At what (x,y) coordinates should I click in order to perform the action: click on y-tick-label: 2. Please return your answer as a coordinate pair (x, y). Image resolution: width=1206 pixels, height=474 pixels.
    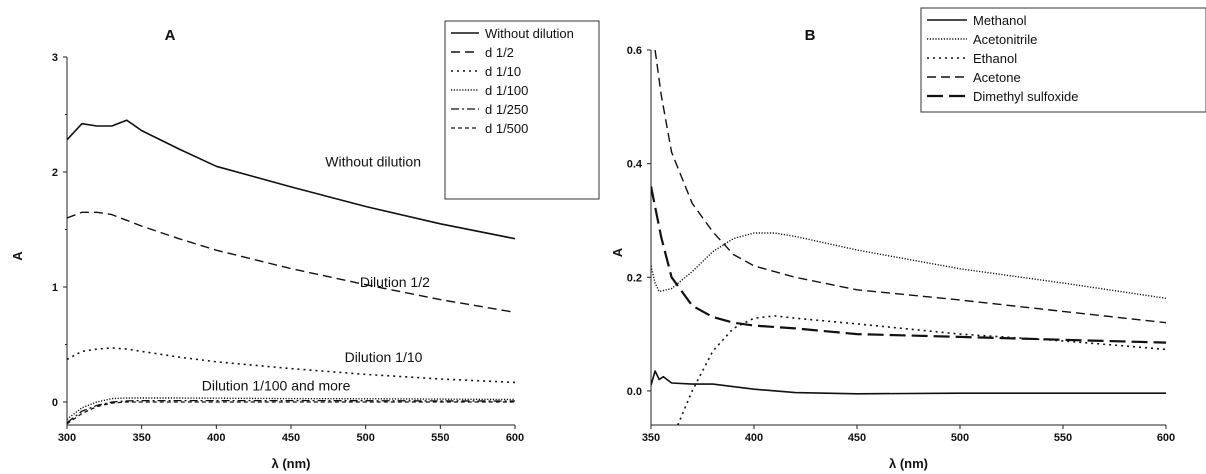
    Looking at the image, I should click on (55, 173).